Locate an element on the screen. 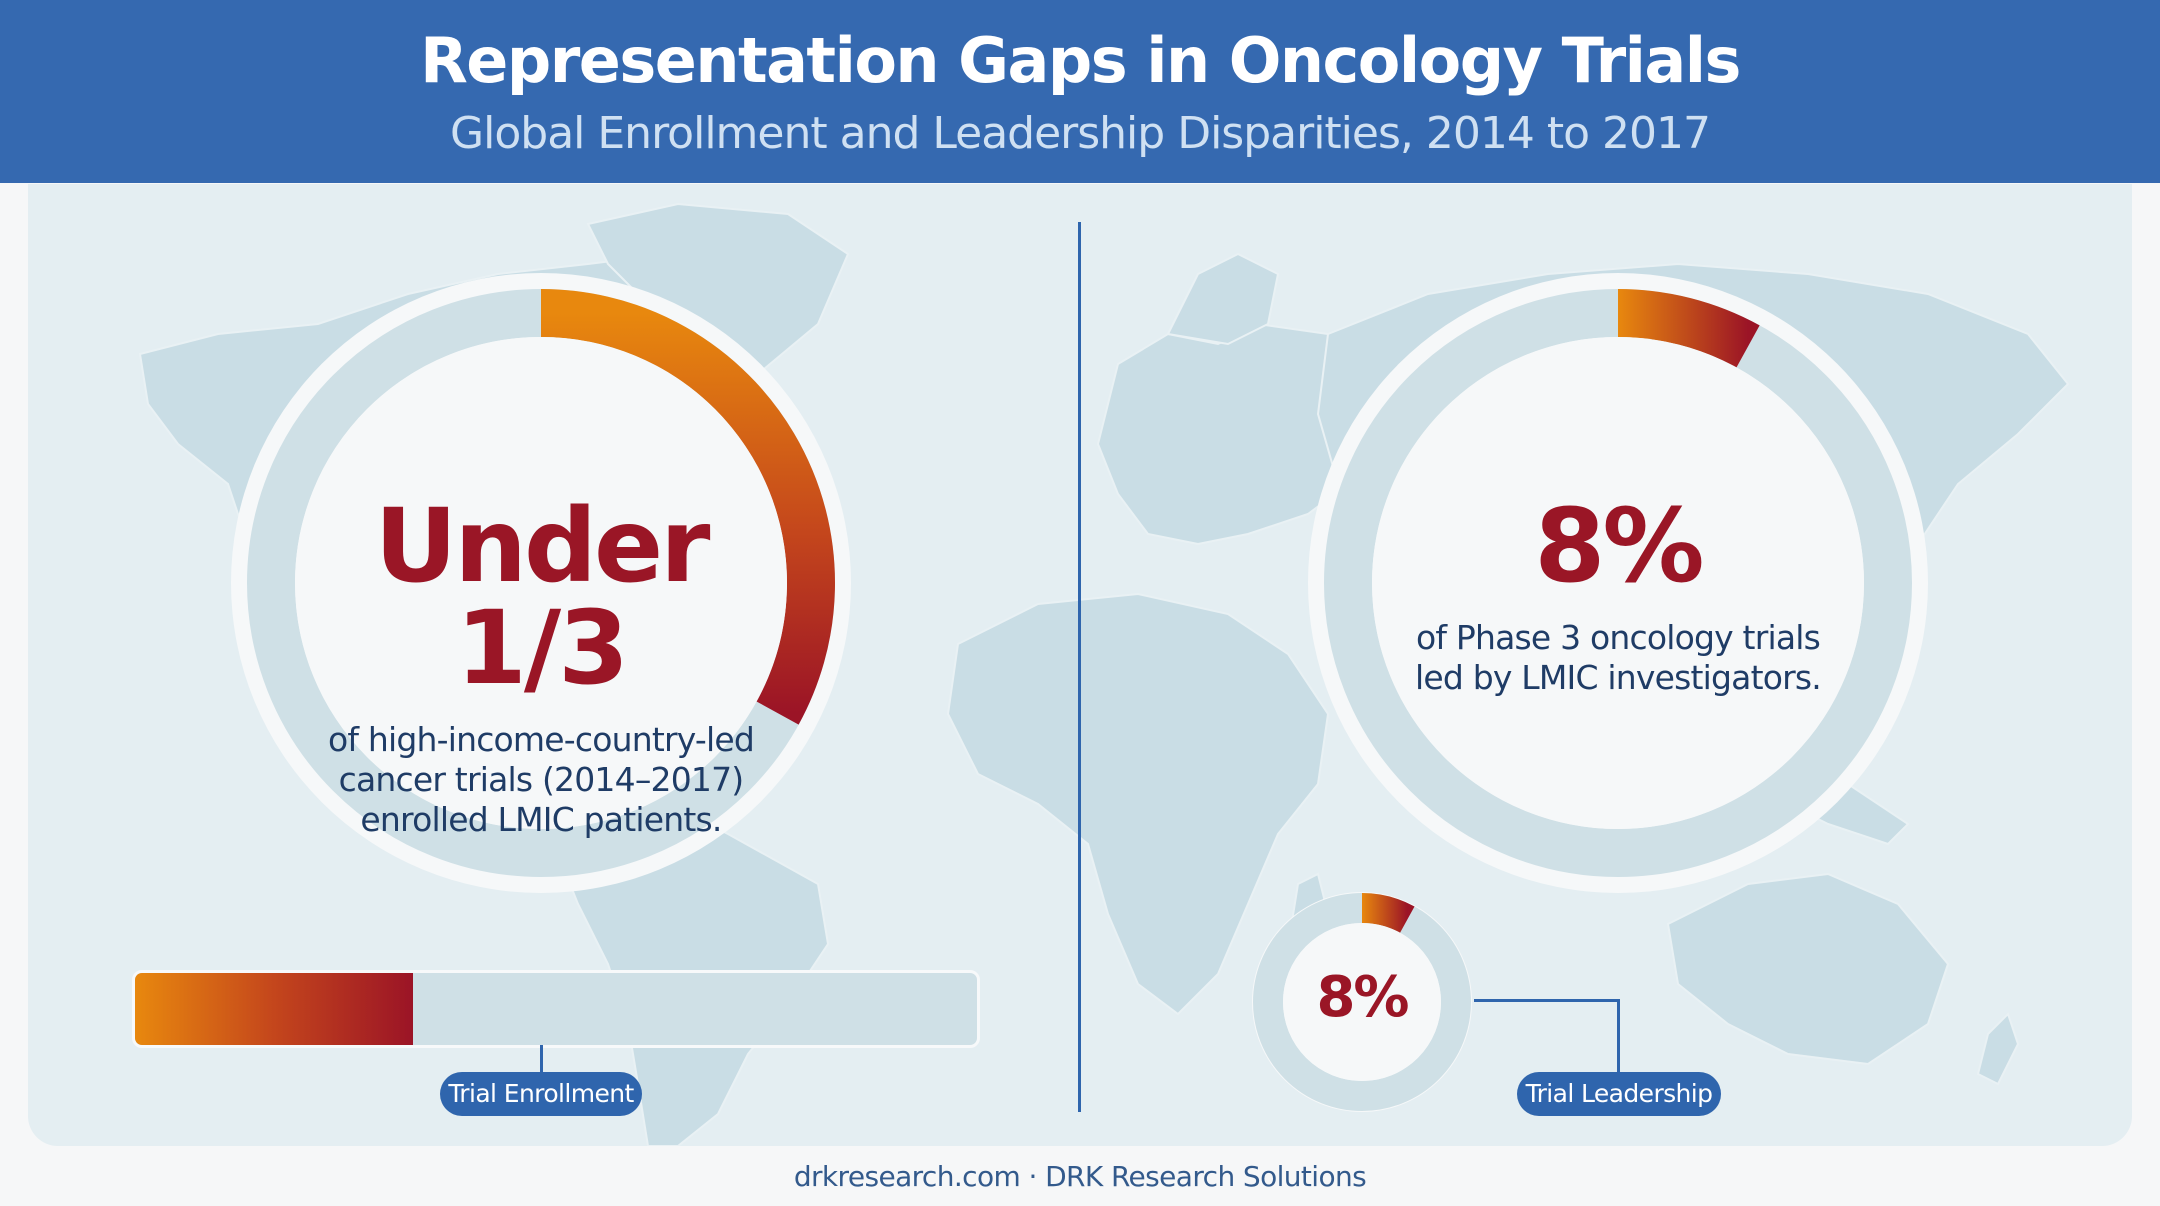  small-leadership-stat: 8% is located at coordinates (1362, 998).